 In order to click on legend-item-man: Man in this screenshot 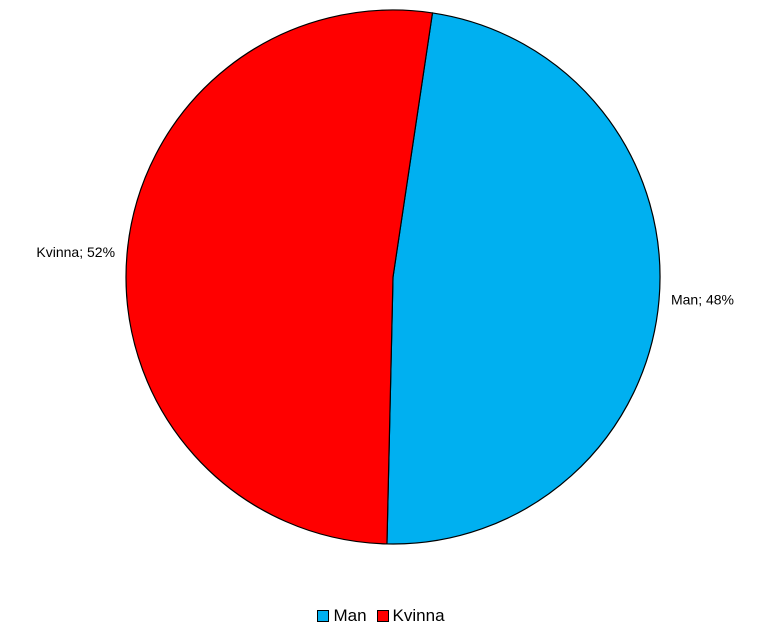, I will do `click(342, 616)`.